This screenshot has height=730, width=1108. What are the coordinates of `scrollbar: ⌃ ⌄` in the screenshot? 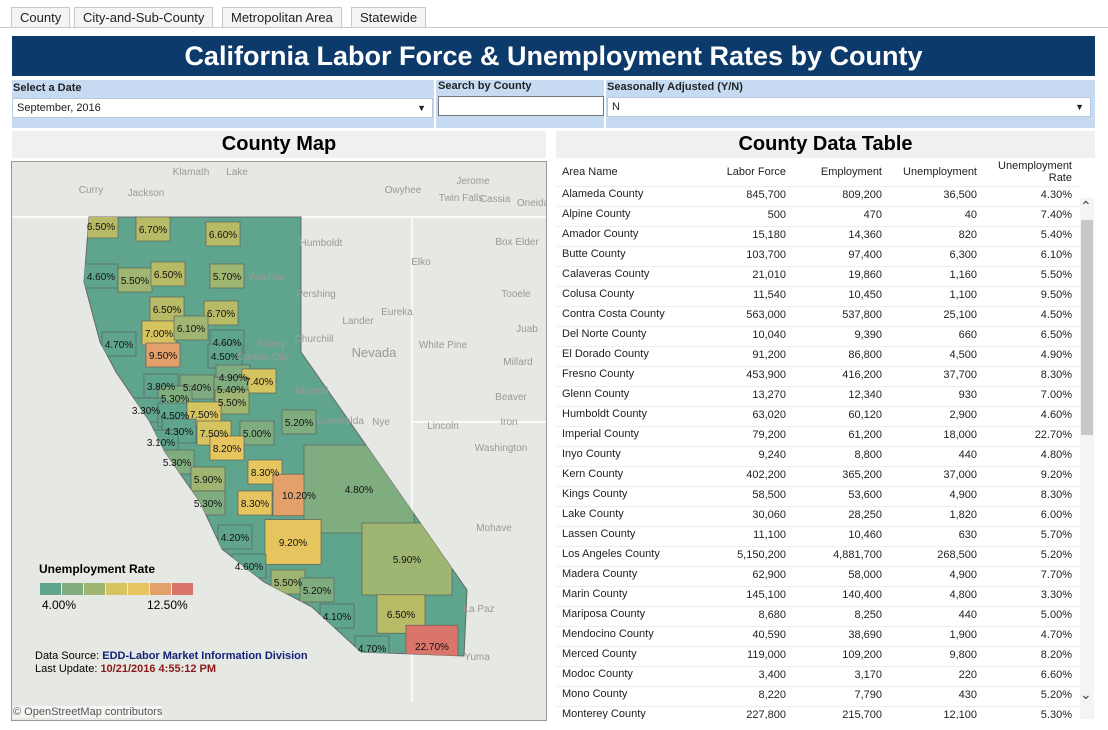 It's located at (1087, 458).